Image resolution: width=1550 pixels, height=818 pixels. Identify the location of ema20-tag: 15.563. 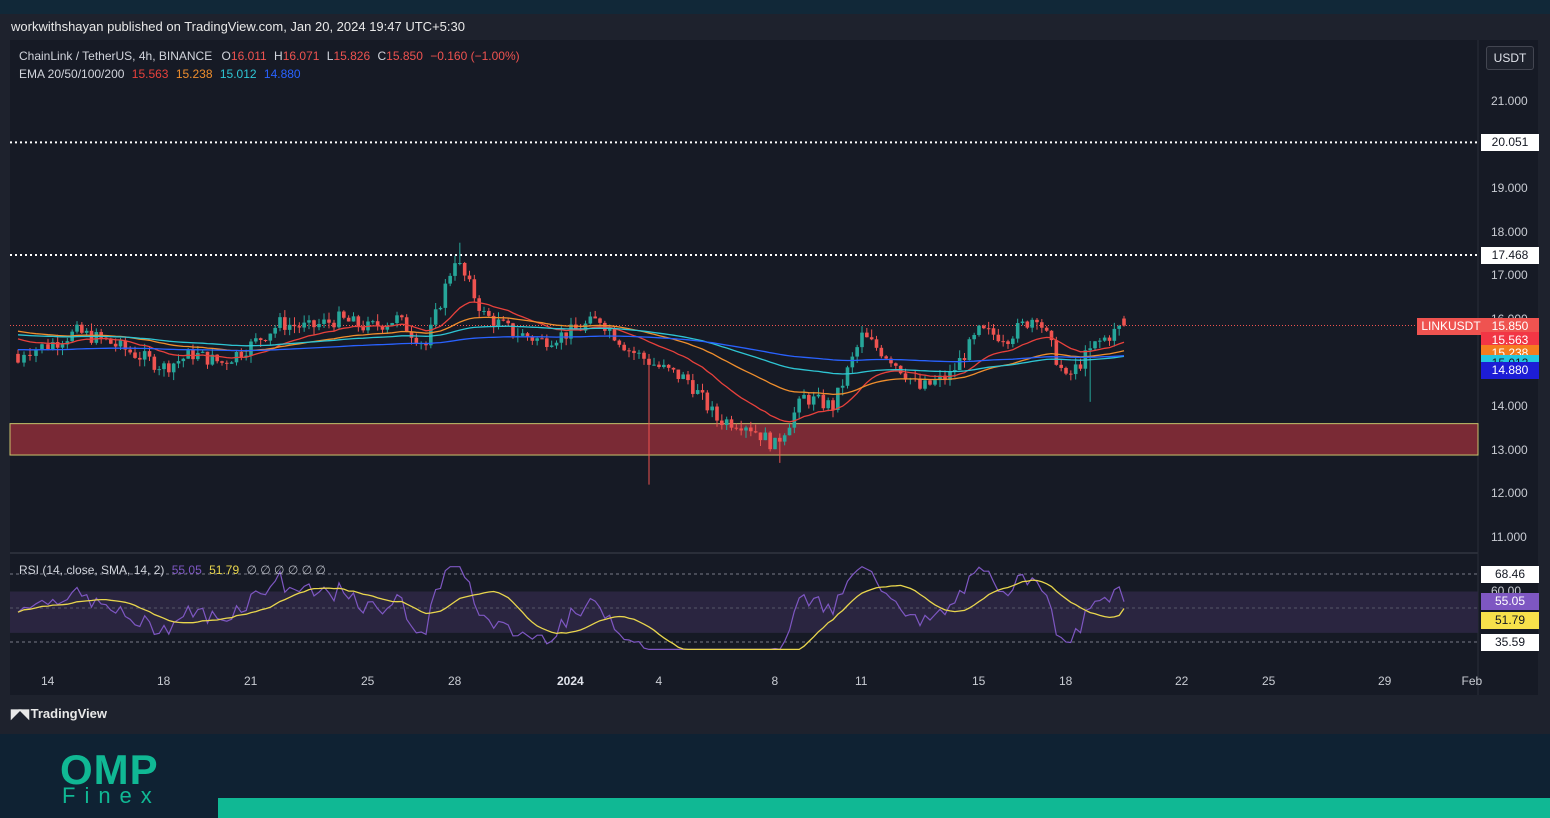
(1510, 341).